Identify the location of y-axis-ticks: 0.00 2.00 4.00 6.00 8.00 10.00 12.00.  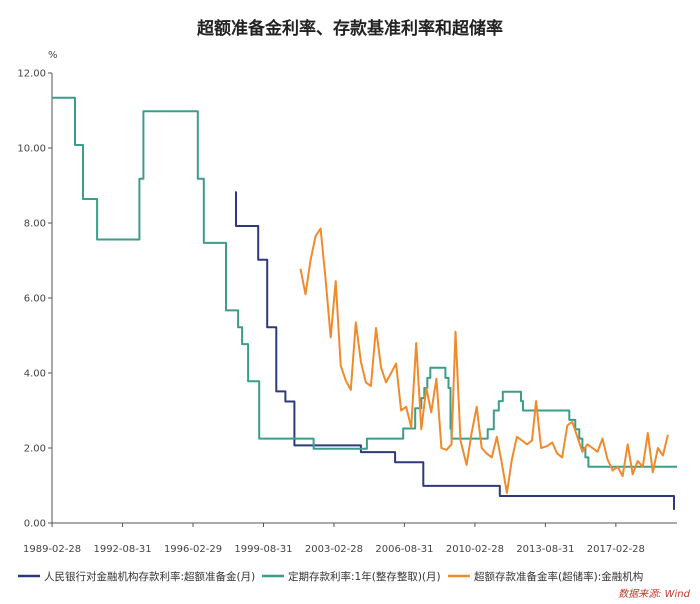
(34, 299).